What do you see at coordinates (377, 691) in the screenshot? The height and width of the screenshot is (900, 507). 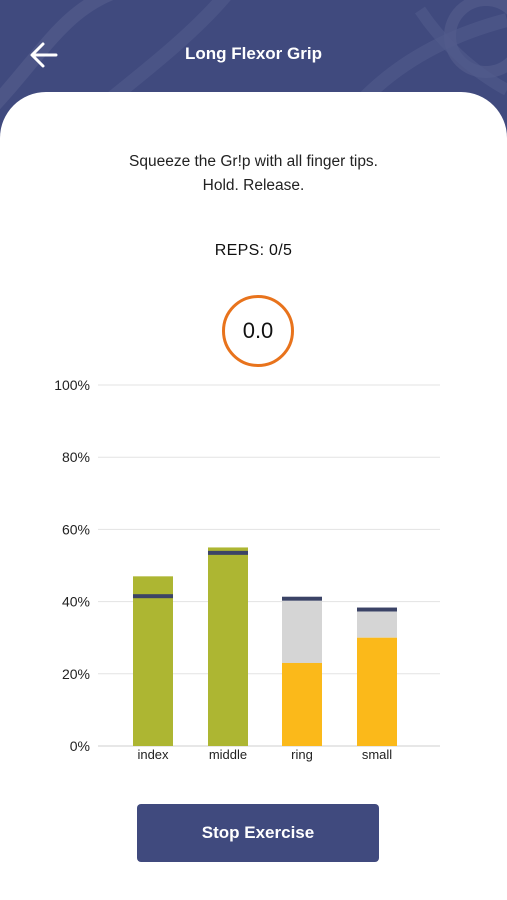 I see `bar-small` at bounding box center [377, 691].